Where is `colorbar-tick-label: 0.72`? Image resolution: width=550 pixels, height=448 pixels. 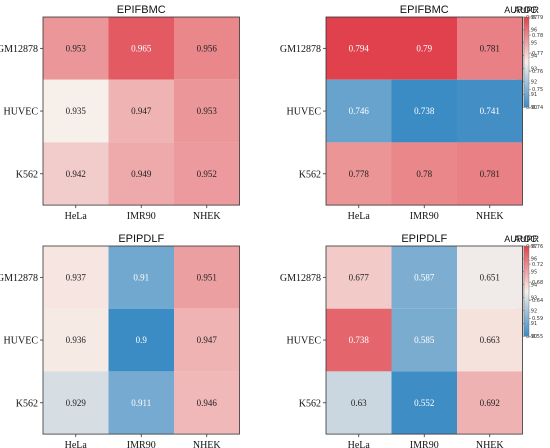 colorbar-tick-label: 0.72 is located at coordinates (537, 265).